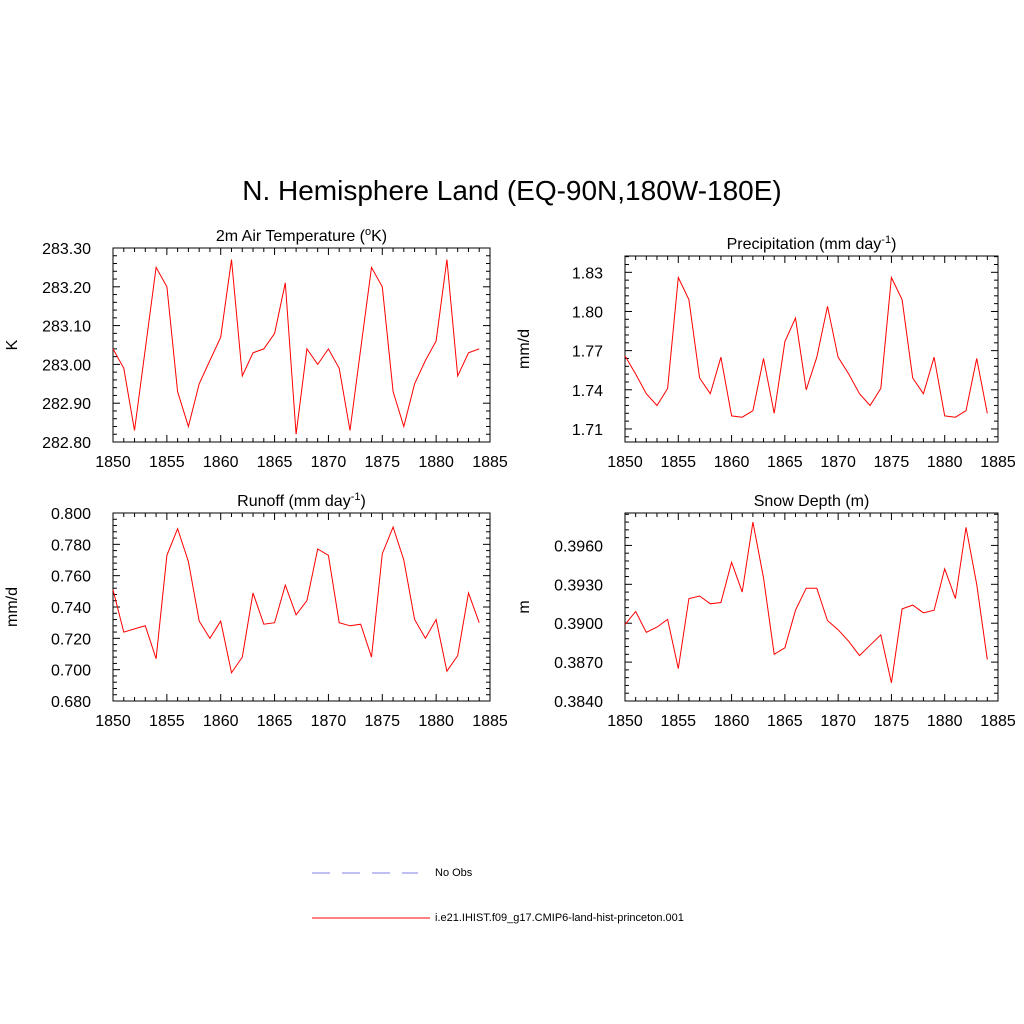 Image resolution: width=1024 pixels, height=1024 pixels. Describe the element at coordinates (587, 312) in the screenshot. I see `y-tick-label: 1.80` at that location.